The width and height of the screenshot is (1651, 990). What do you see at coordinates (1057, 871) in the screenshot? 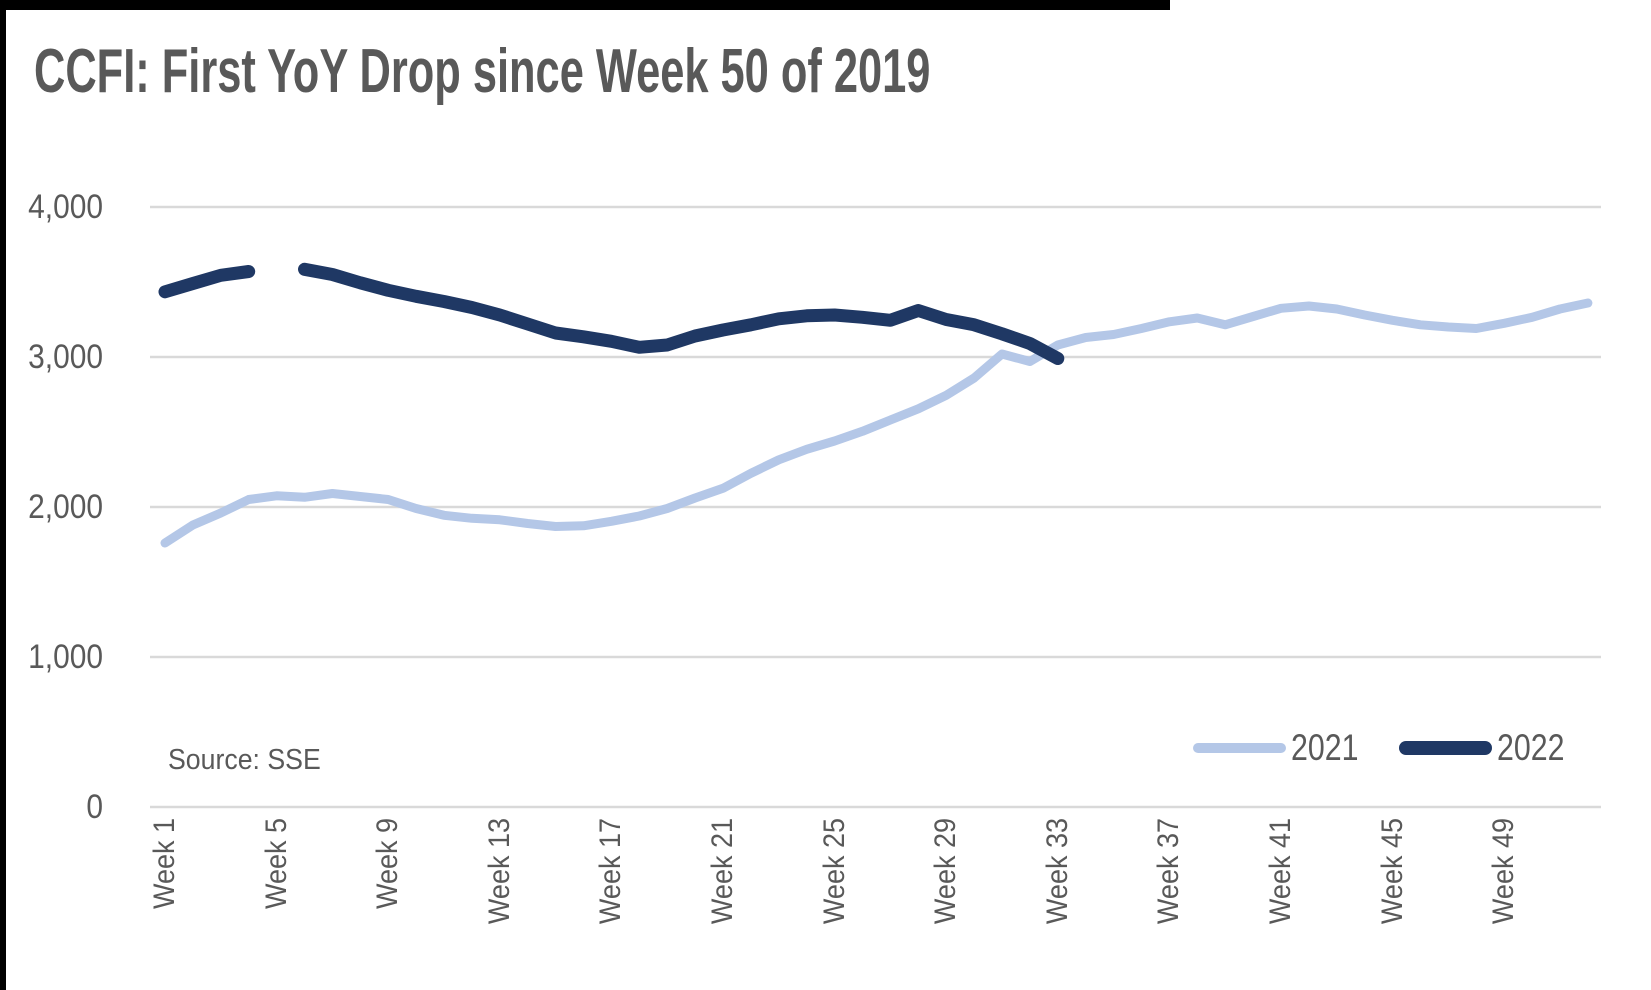
I see `x-tick-label: Week 33` at bounding box center [1057, 871].